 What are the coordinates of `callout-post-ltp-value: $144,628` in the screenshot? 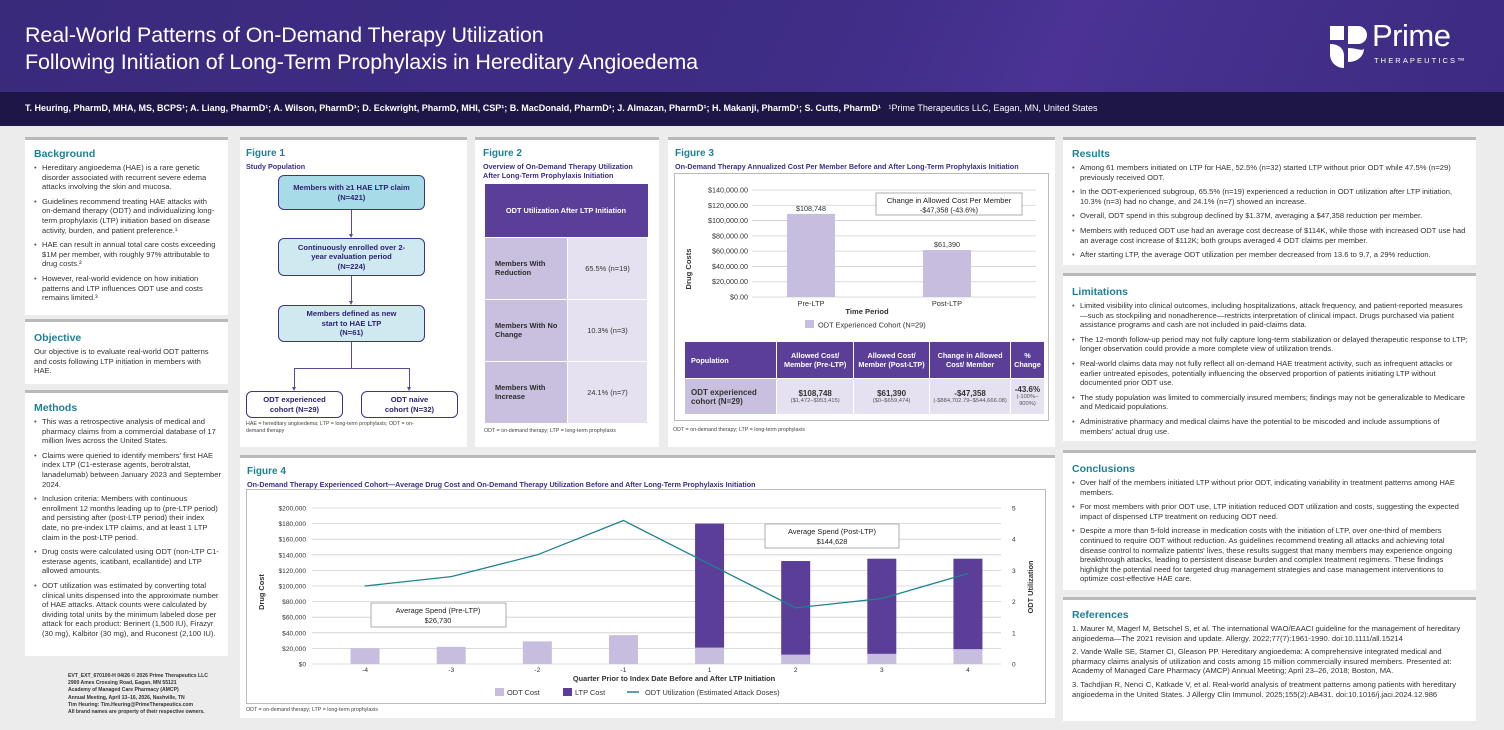 It's located at (832, 541).